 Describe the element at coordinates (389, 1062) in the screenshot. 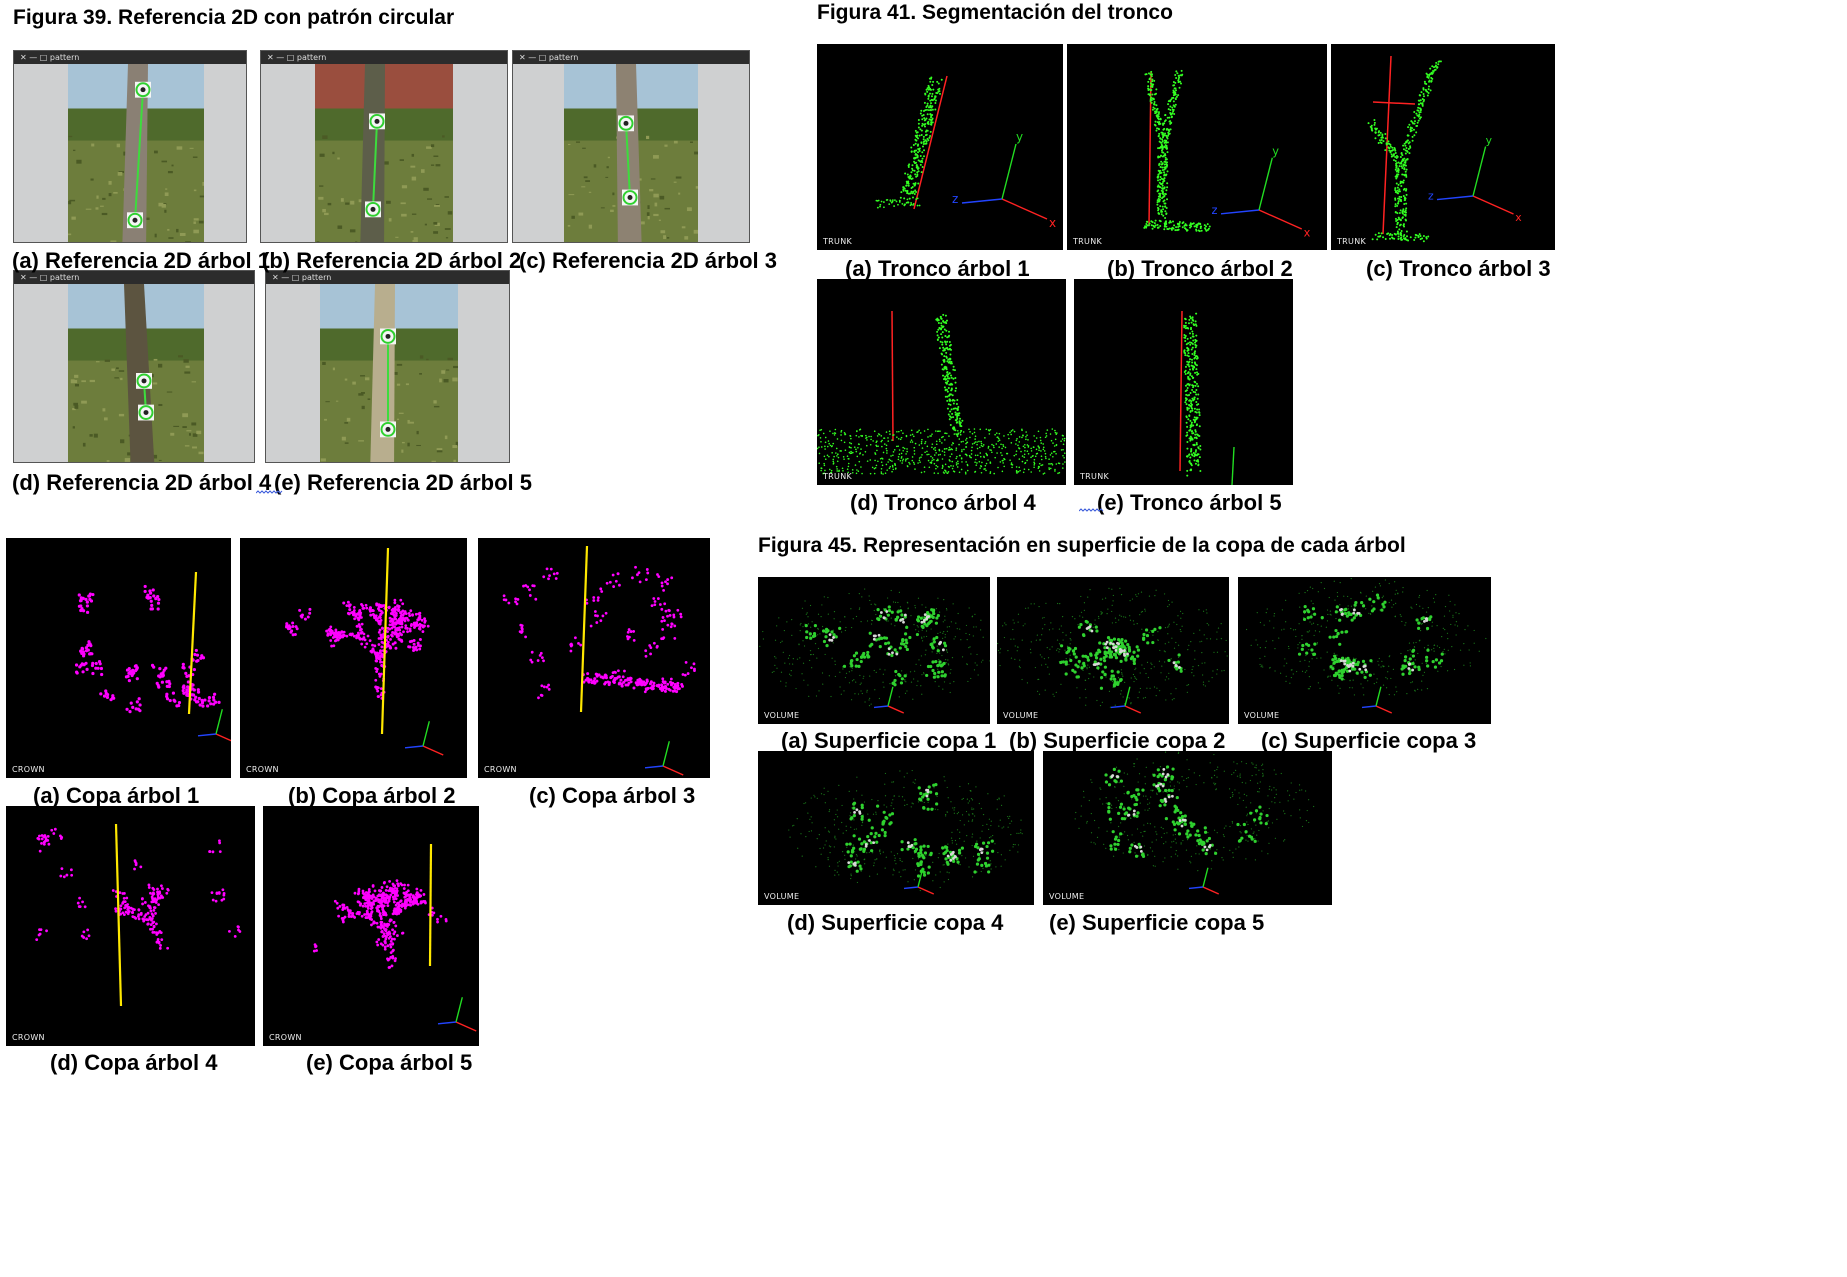

I see `crown-caption-e: (e) Copa árbol 5` at that location.